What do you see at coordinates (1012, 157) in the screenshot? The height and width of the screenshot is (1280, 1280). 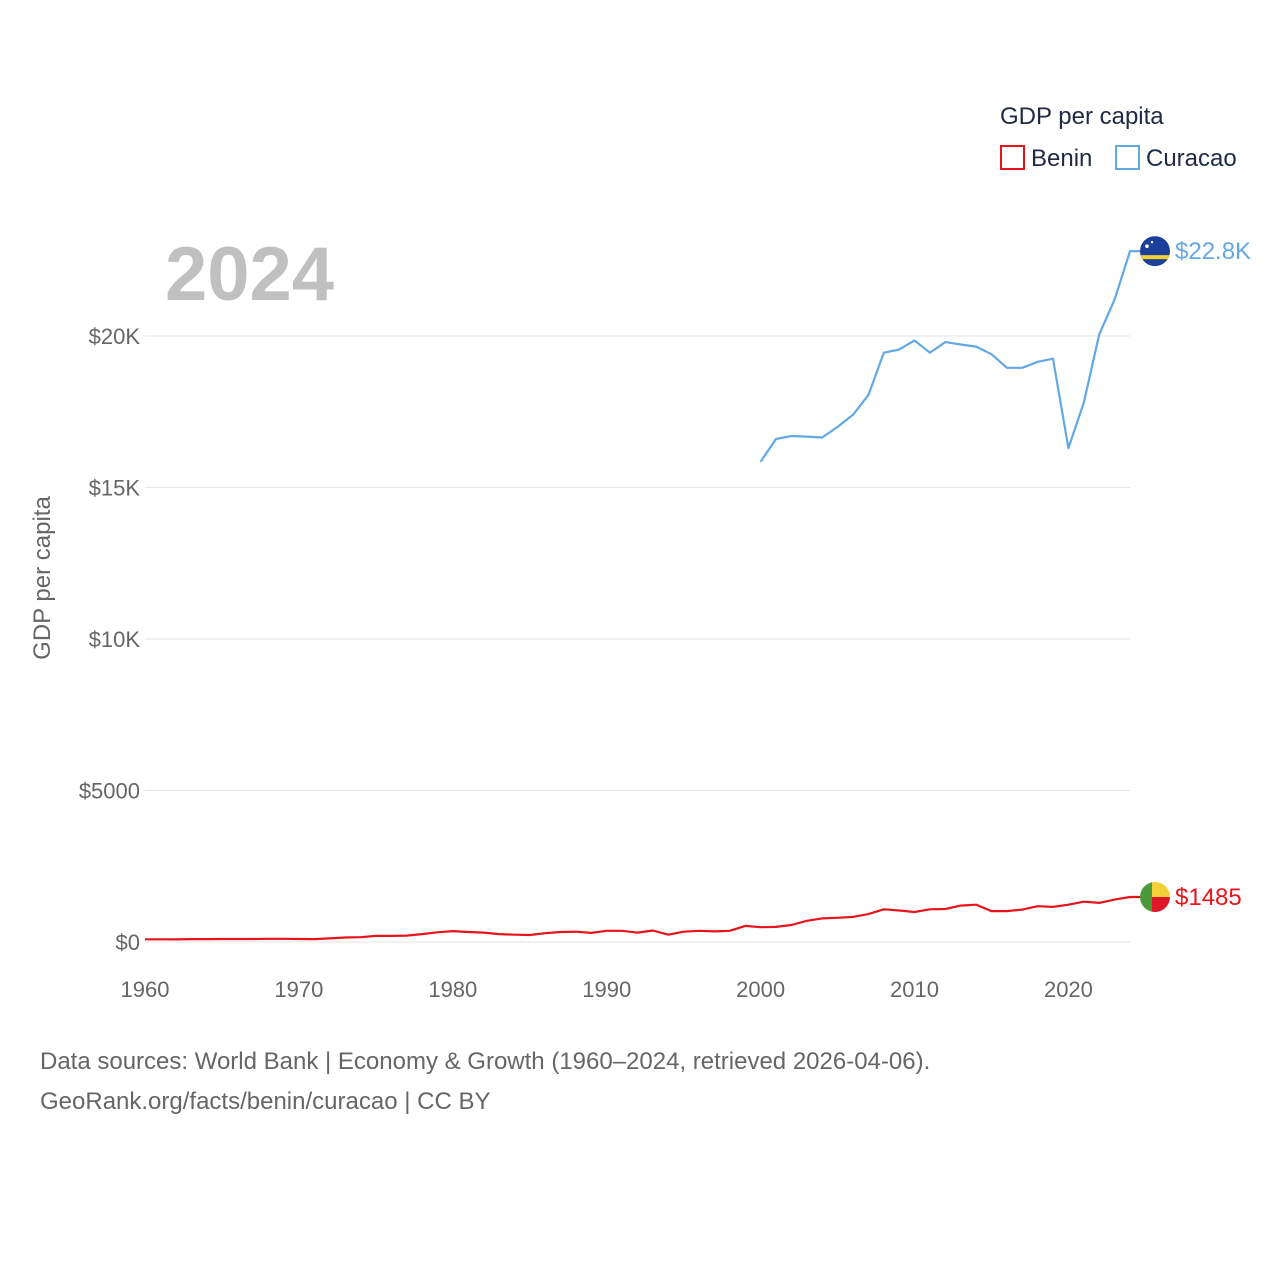 I see `legend-swatch-benin` at bounding box center [1012, 157].